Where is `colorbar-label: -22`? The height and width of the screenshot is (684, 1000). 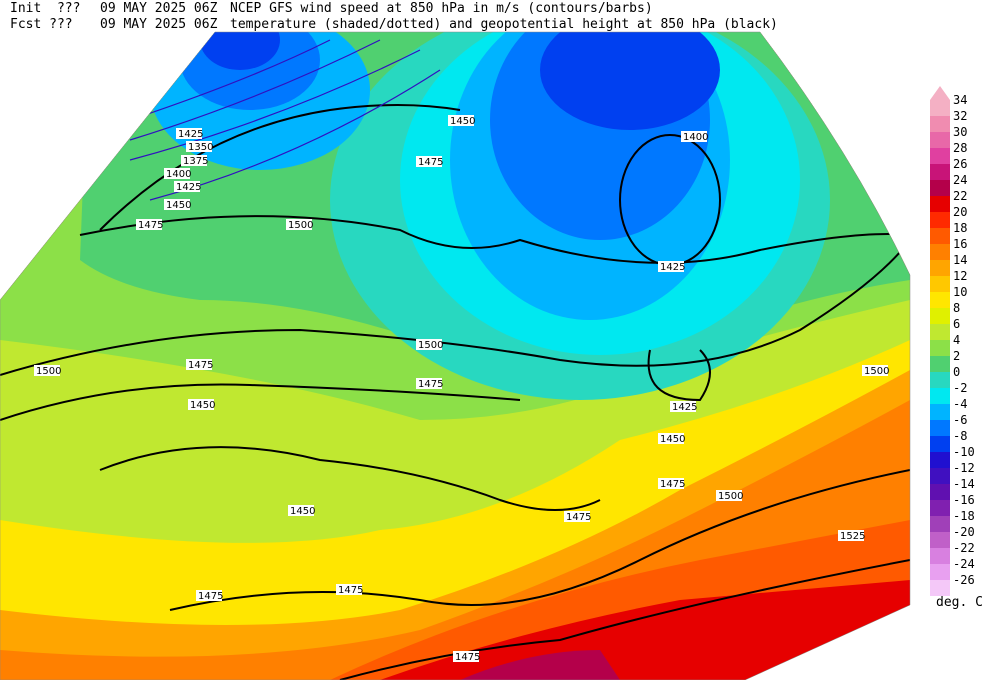 colorbar-label: -22 is located at coordinates (964, 548).